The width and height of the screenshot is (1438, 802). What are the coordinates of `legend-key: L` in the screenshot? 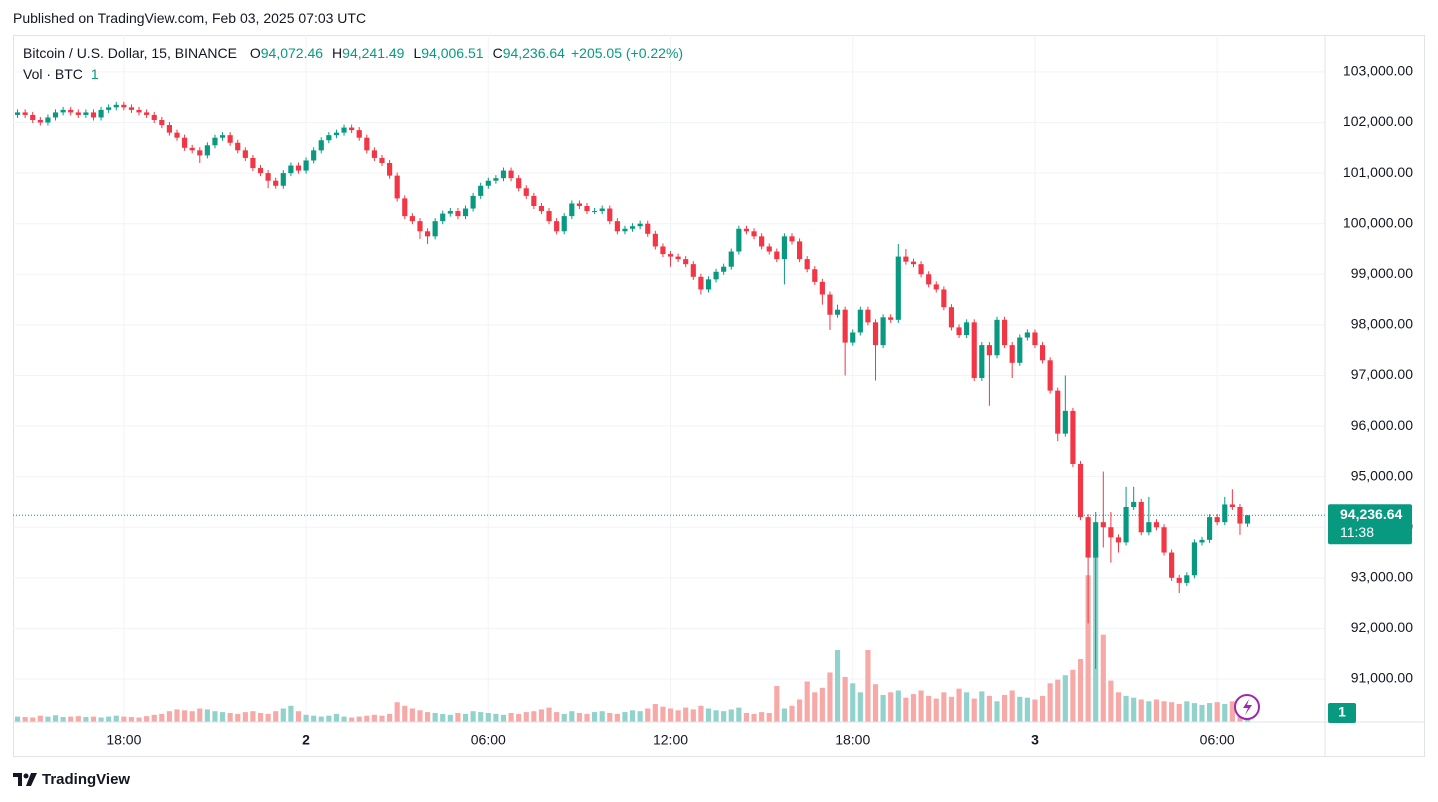 It's located at (417, 53).